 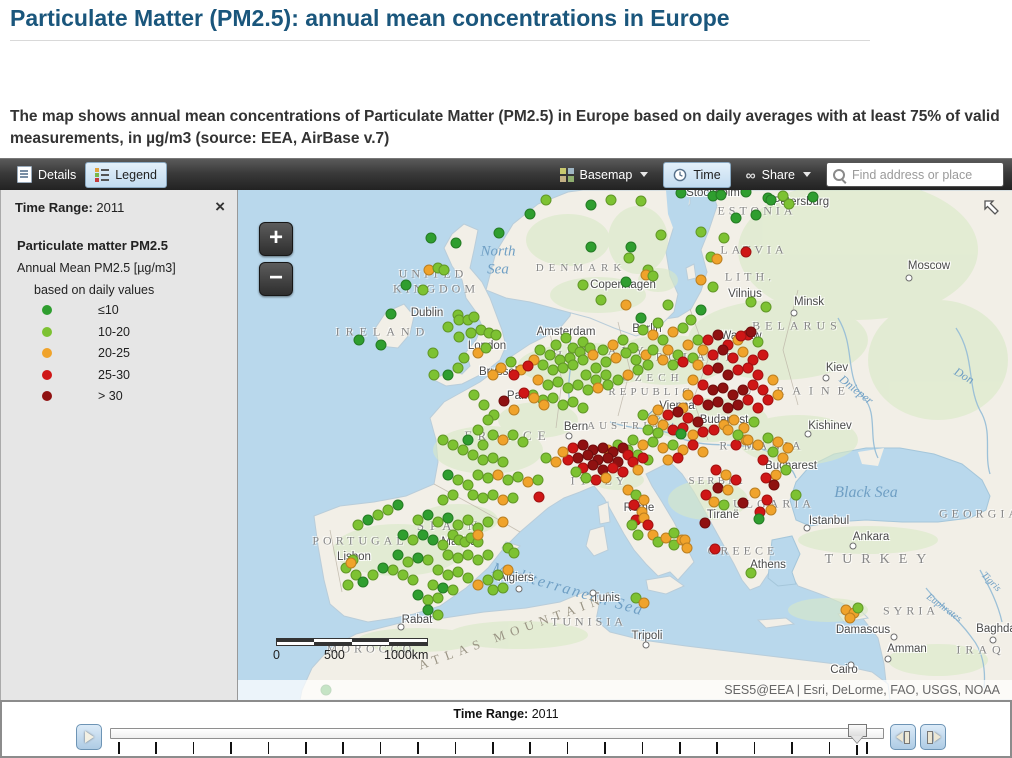 I want to click on basemap-button: Basemap, so click(x=604, y=175).